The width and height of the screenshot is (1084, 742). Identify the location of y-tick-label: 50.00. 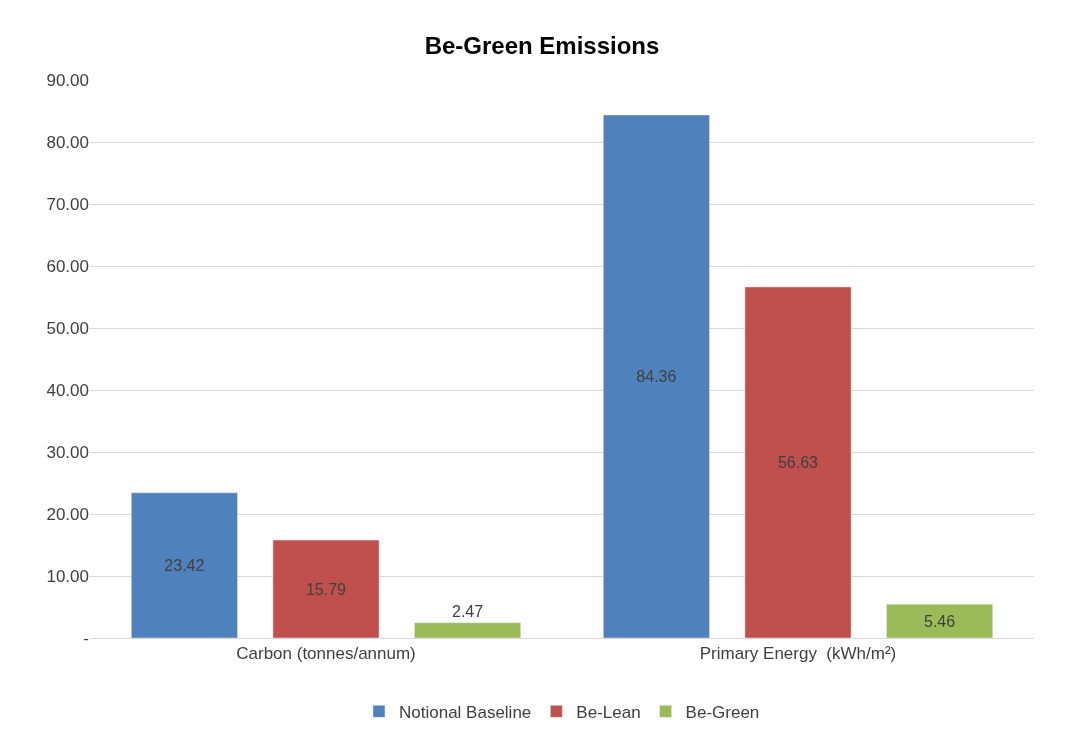
(67, 328).